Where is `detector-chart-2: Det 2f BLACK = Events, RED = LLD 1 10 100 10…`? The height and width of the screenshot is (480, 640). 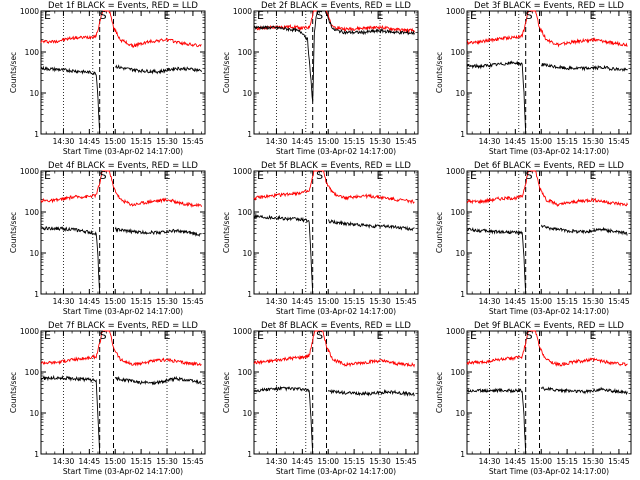
detector-chart-2: Det 2f BLACK = Events, RED = LLD 1 10 100 10… is located at coordinates (320, 78).